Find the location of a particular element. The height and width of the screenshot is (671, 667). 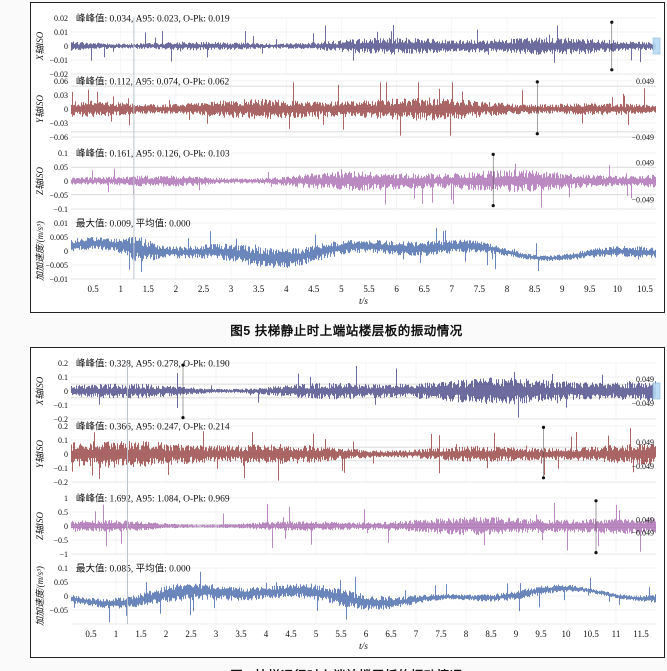

x-tick-label: 11.5 is located at coordinates (641, 634).